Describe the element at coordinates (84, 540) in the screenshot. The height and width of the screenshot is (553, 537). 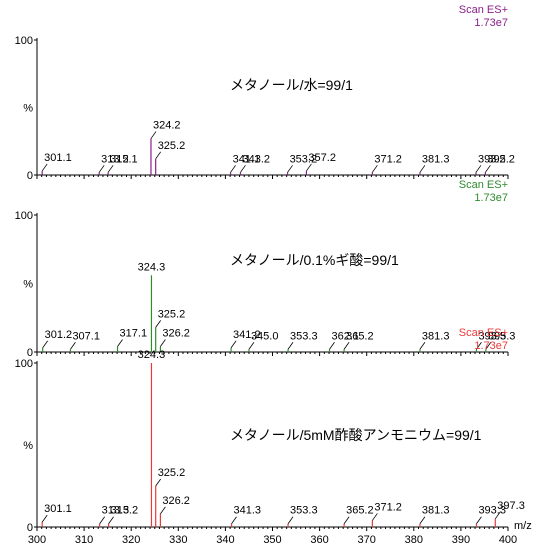
I see `x-tick-label-310: 310` at that location.